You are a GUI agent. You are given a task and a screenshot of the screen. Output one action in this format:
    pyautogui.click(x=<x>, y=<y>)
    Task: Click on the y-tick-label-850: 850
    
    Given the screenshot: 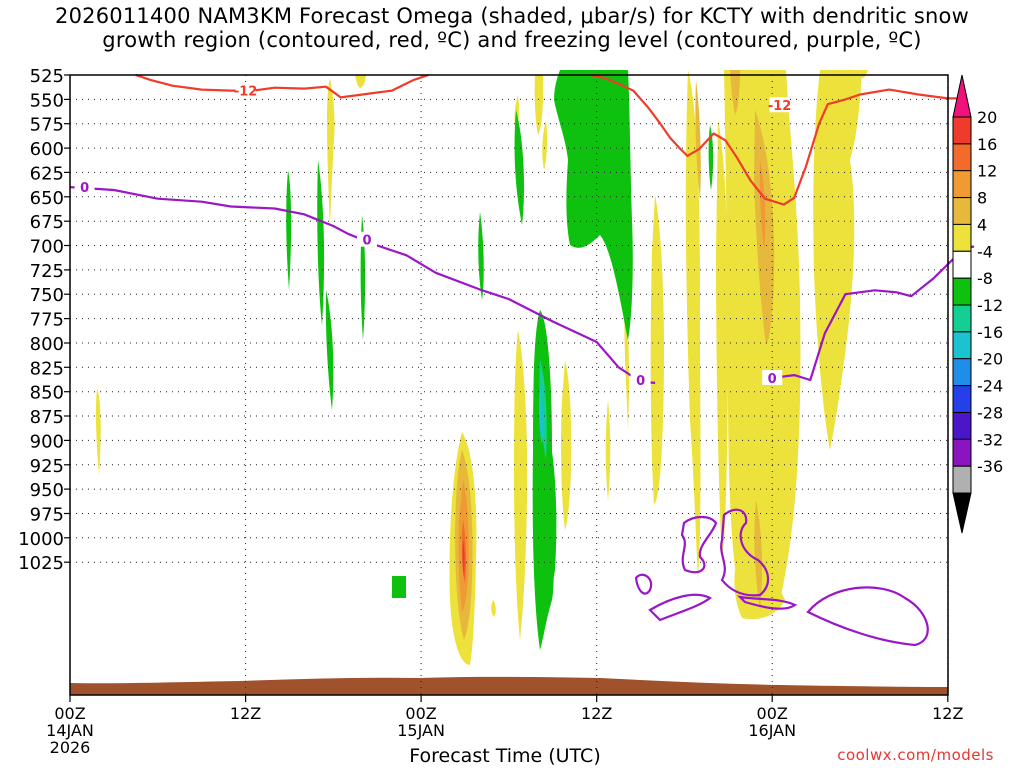 What is the action you would take?
    pyautogui.click(x=47, y=393)
    